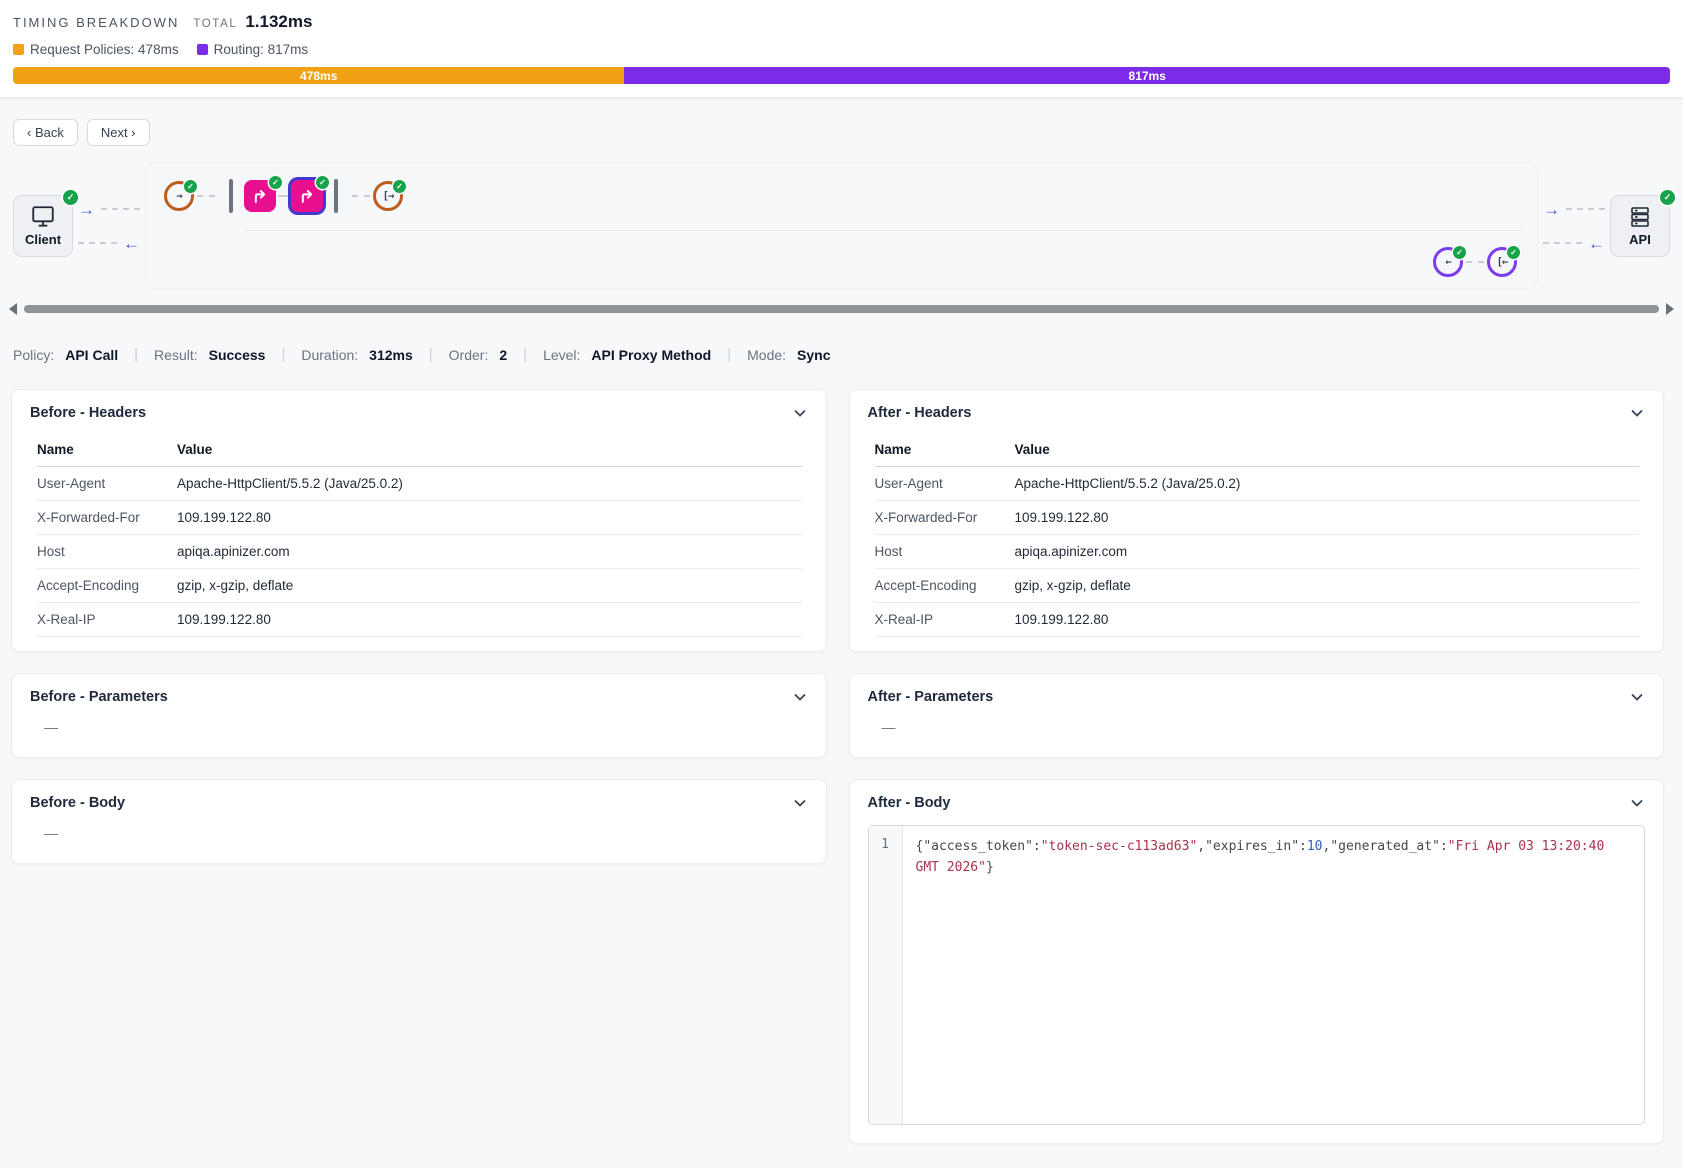 The height and width of the screenshot is (1168, 1683). What do you see at coordinates (503, 354) in the screenshot?
I see `policy-info-value: 2` at bounding box center [503, 354].